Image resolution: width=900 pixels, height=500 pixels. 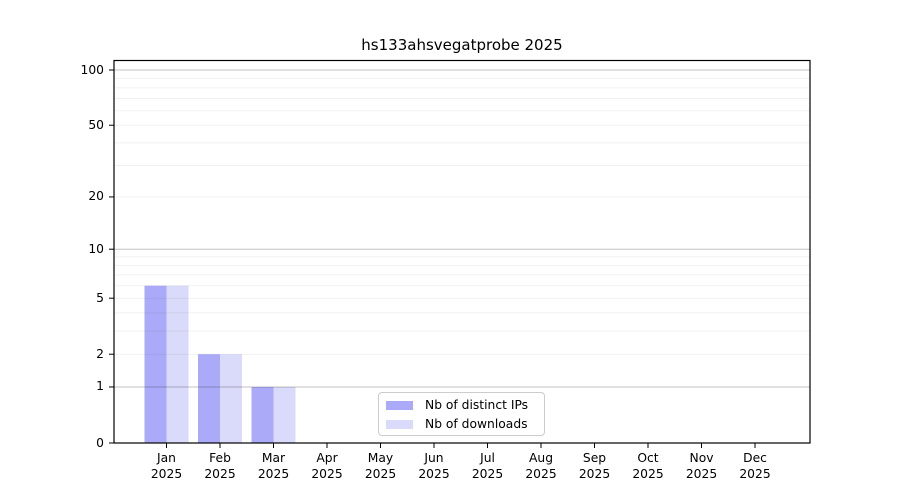 What do you see at coordinates (100, 442) in the screenshot?
I see `y-tick-label-0: 0` at bounding box center [100, 442].